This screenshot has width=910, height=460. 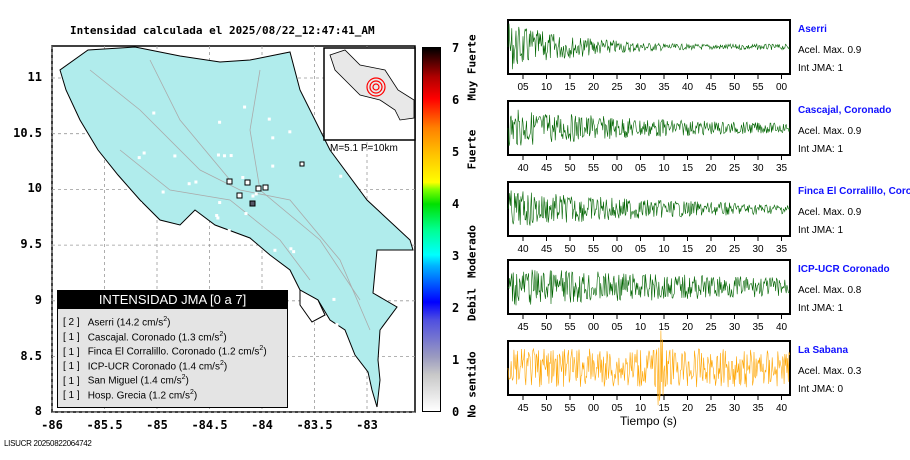 What do you see at coordinates (845, 110) in the screenshot?
I see `station-name: Cascajal, Coronado` at bounding box center [845, 110].